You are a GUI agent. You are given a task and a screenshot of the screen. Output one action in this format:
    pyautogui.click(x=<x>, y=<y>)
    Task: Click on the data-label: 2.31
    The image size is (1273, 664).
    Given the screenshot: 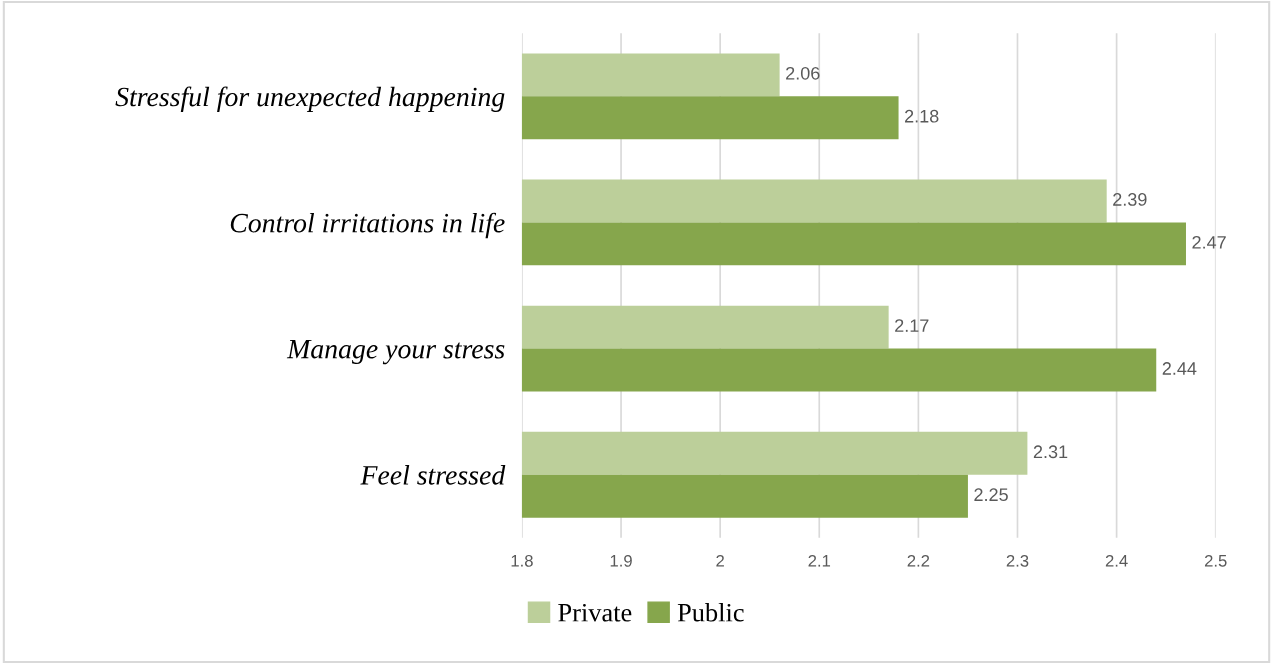 What is the action you would take?
    pyautogui.click(x=1050, y=452)
    